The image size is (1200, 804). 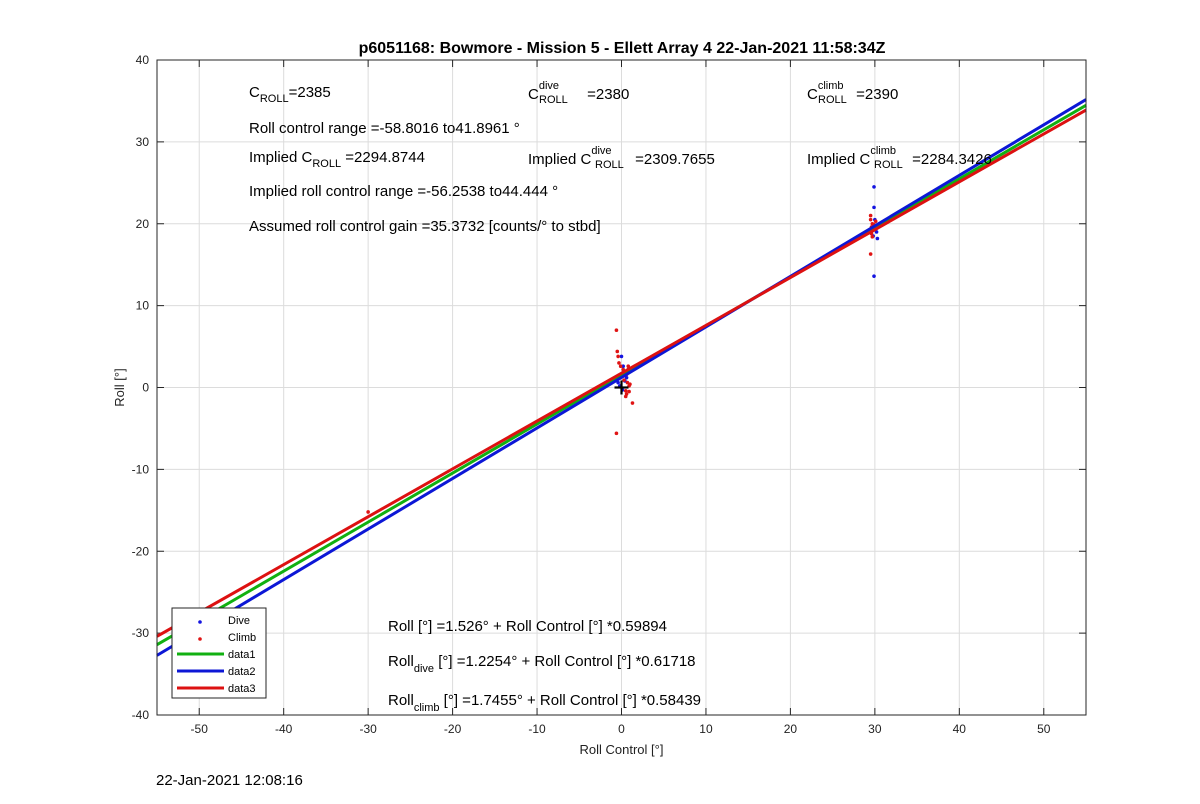 I want to click on annotation-c-roll-climb: Cclimb ROLL =2390, so click(x=852, y=93).